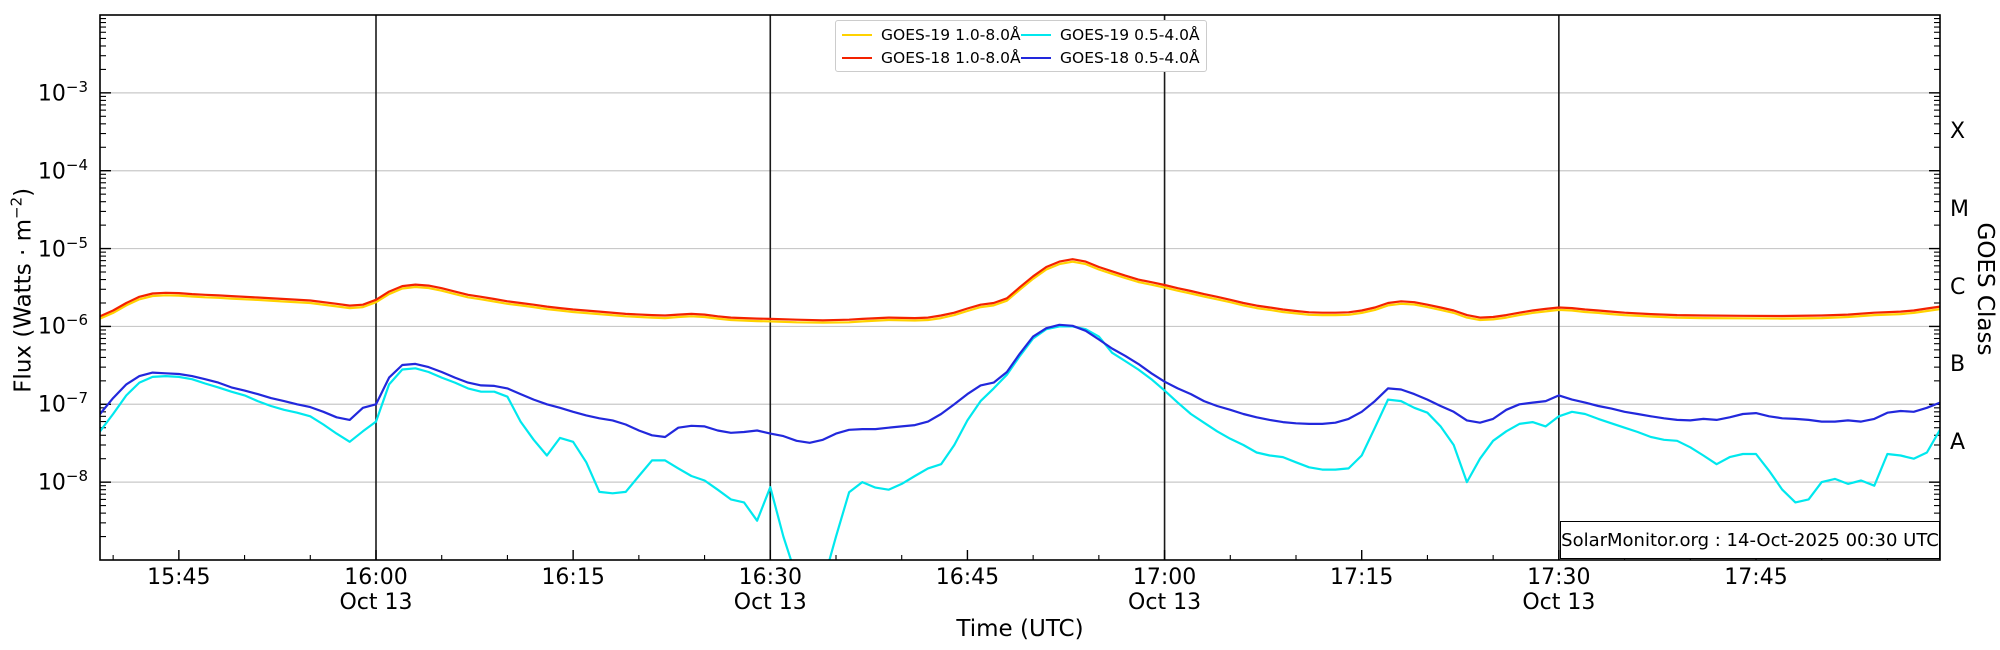 The image size is (2000, 650). I want to click on x-tick-label: 17:30, so click(1559, 577).